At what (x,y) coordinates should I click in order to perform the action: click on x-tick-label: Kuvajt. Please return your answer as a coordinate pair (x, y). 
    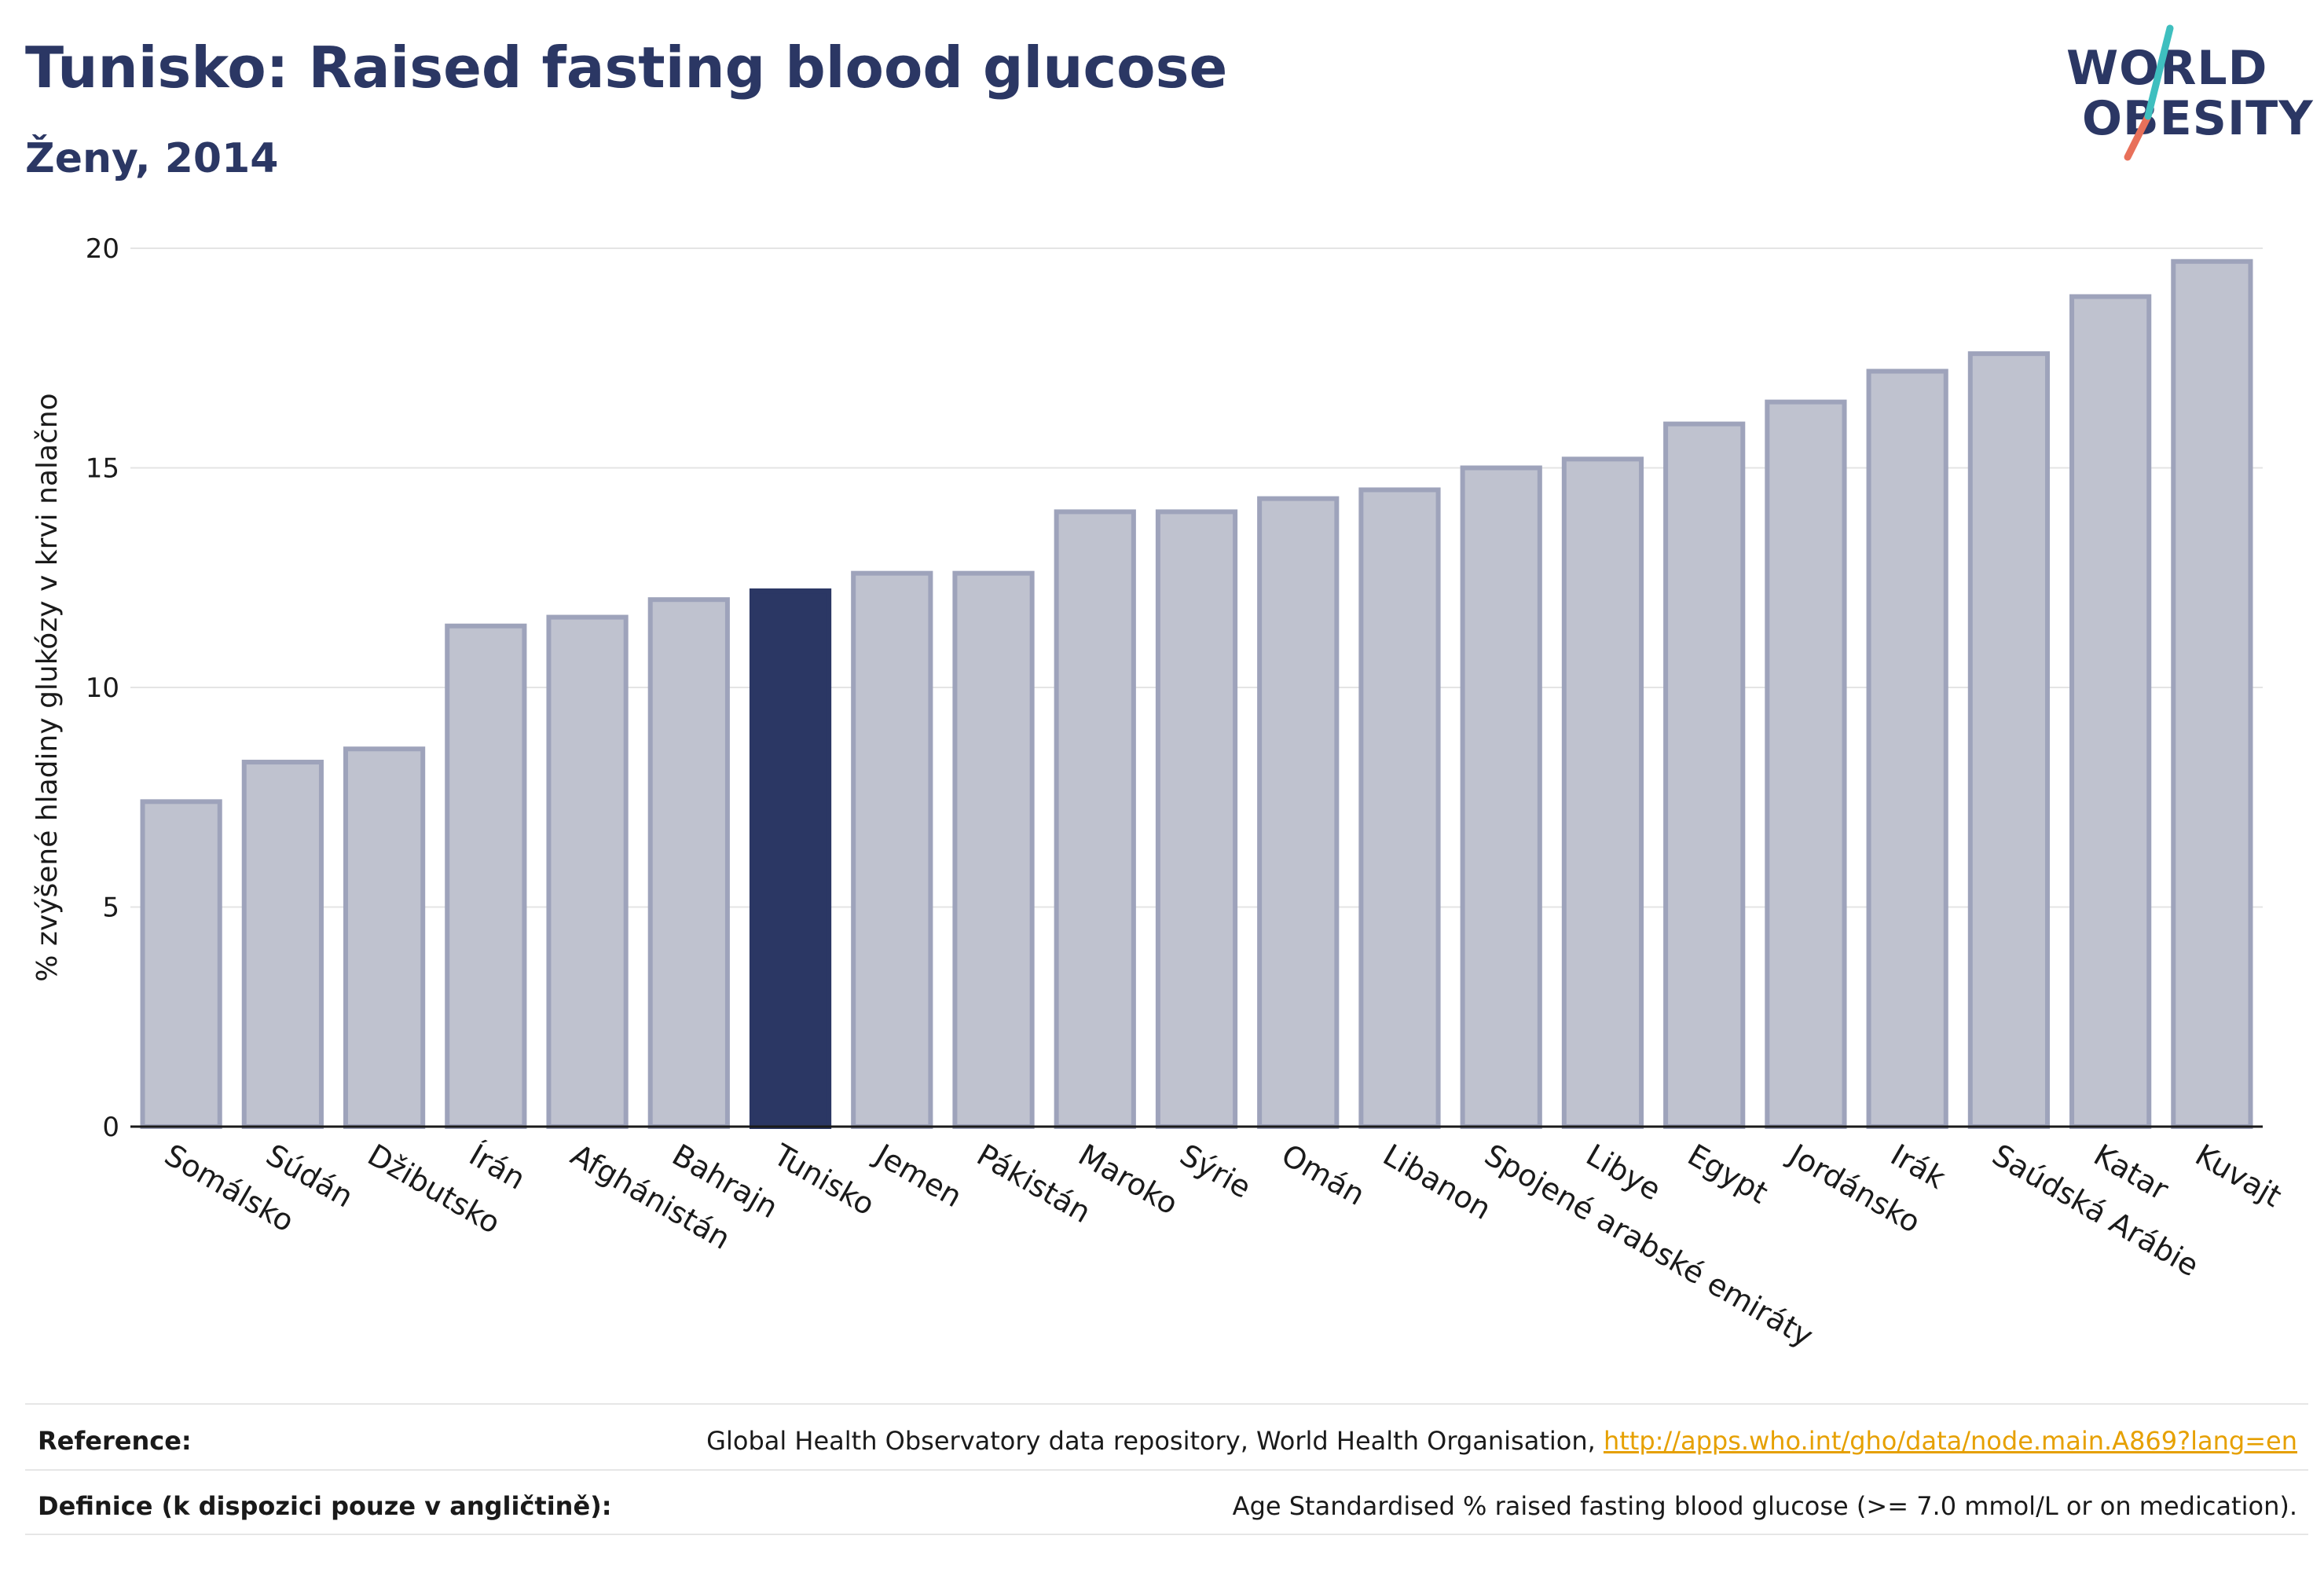
    Looking at the image, I should click on (2238, 1176).